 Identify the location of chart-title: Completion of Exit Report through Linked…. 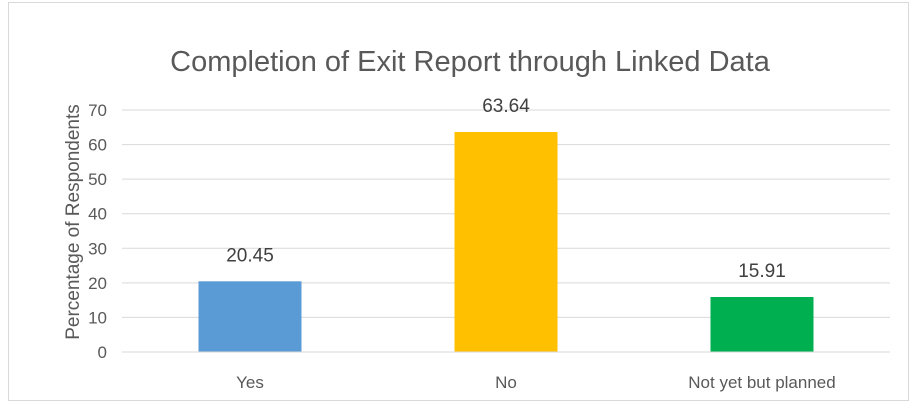
(470, 62).